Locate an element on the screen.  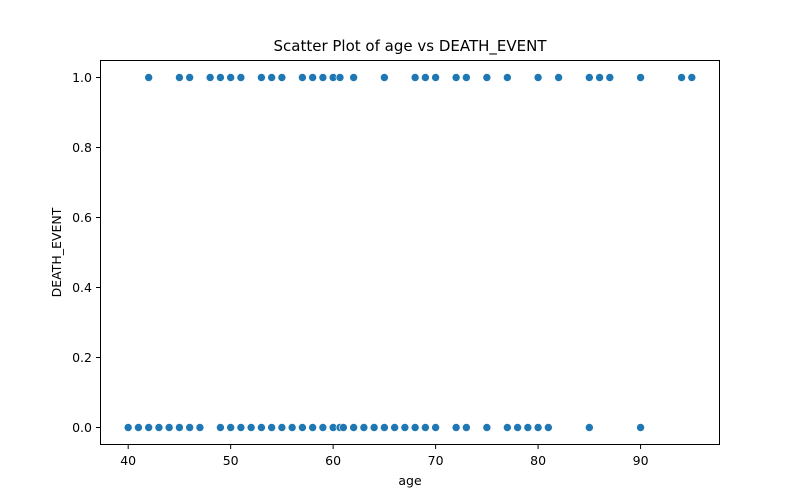
y-tick-label: 0.6 is located at coordinates (82, 217).